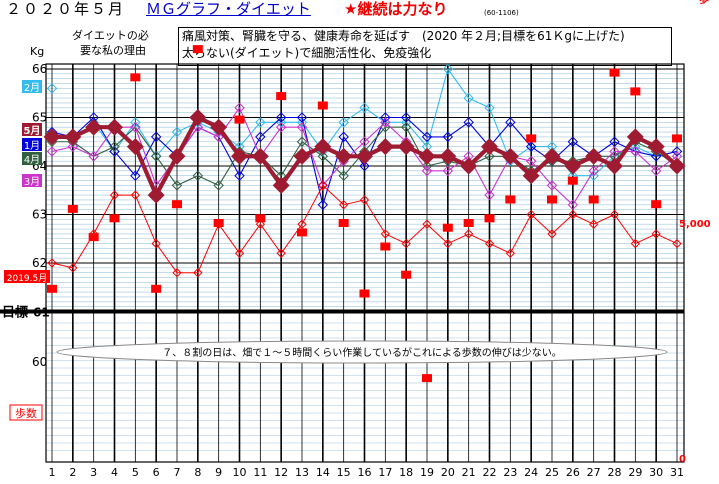 This screenshot has width=719, height=484. I want to click on day-label: 20, so click(448, 472).